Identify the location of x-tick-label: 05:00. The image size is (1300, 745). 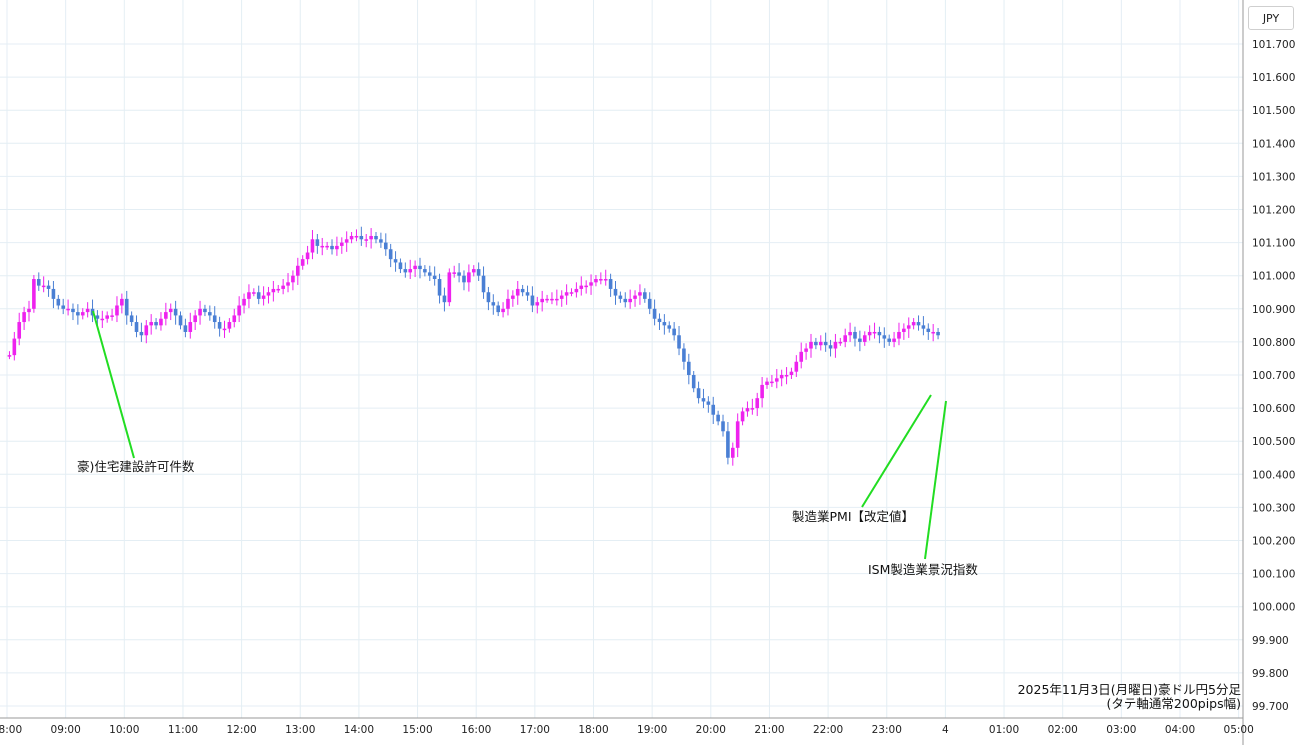
(1239, 730).